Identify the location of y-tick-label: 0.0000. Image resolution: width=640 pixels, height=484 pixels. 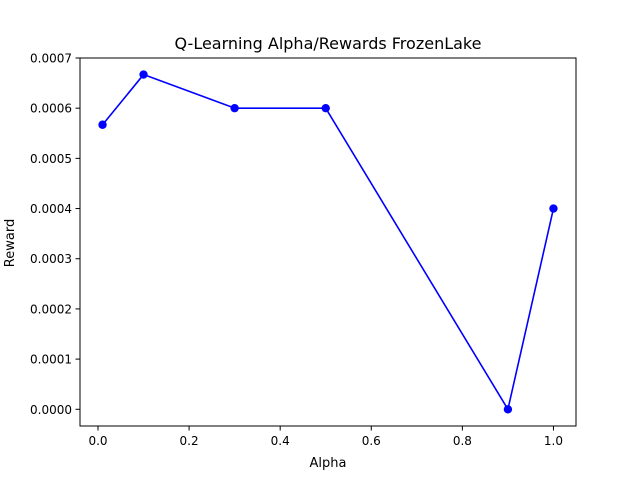
(51, 410).